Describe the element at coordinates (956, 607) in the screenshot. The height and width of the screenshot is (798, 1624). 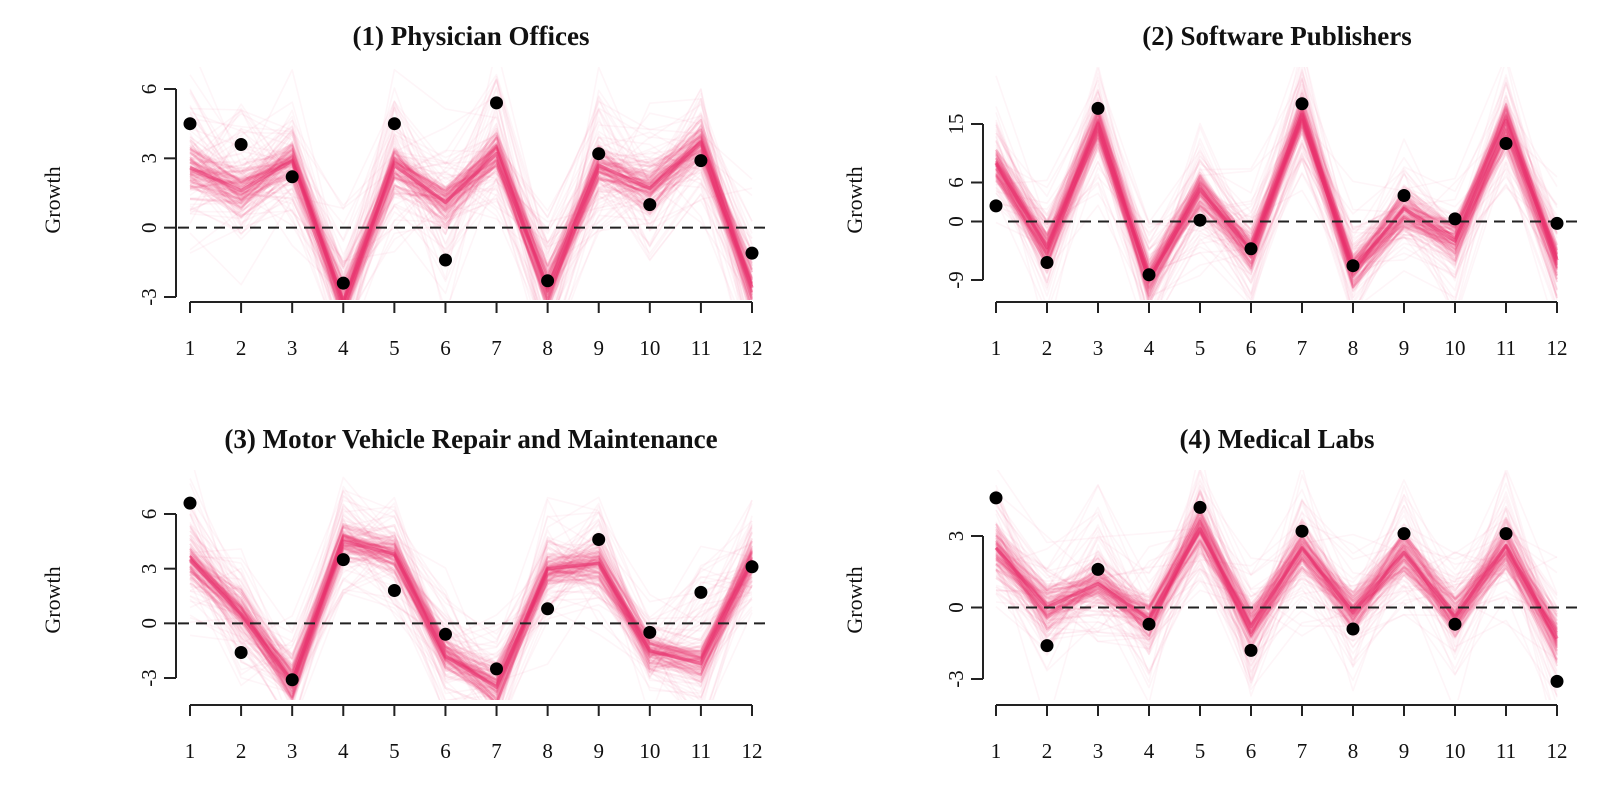
I see `y-tick-label: 0` at that location.